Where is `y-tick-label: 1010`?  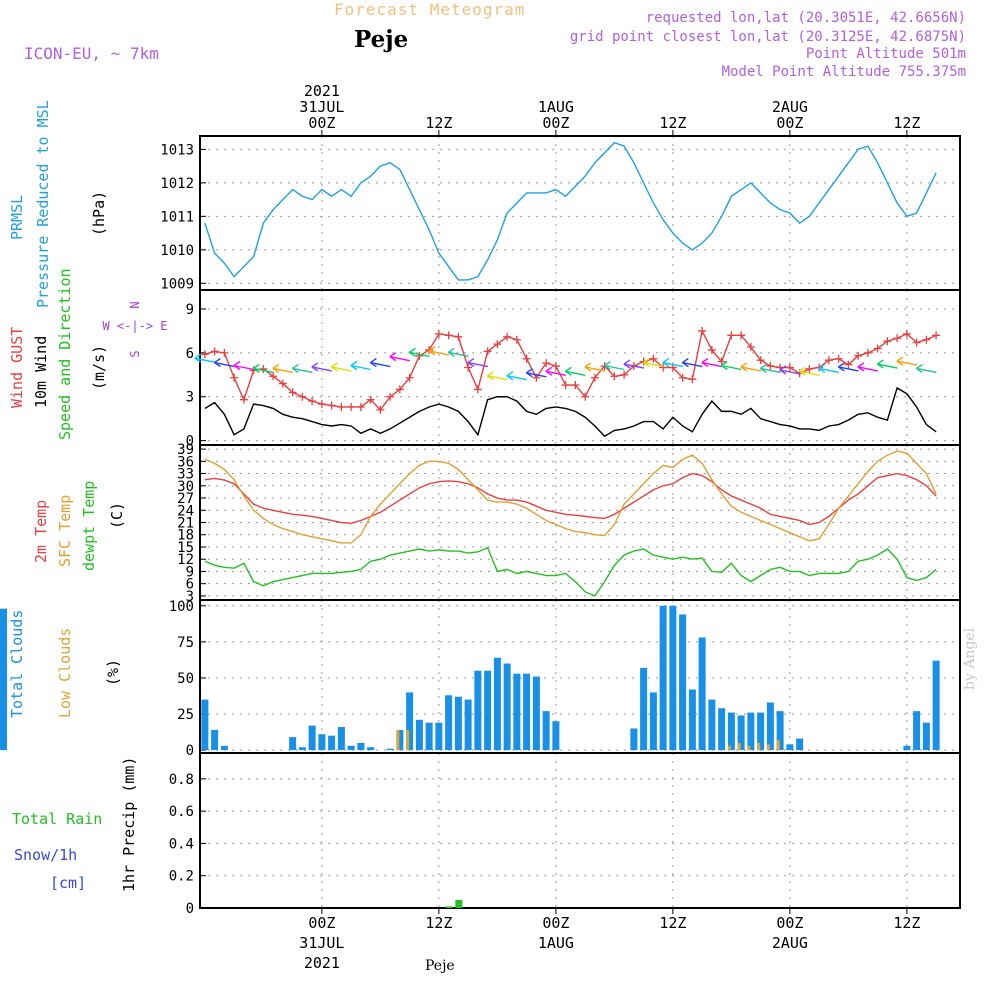
y-tick-label: 1010 is located at coordinates (177, 251).